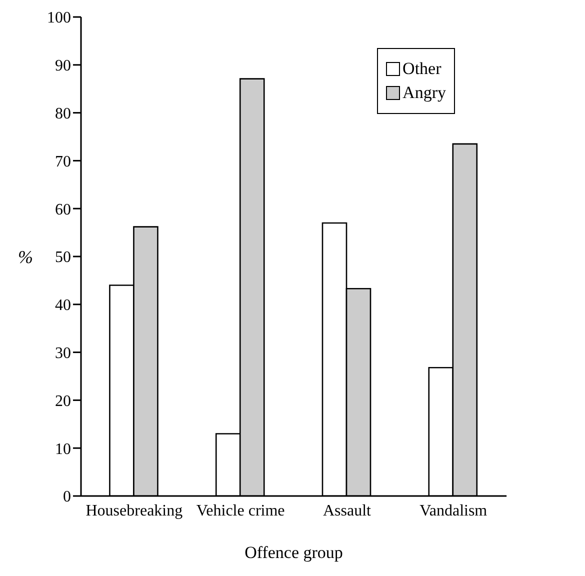 The height and width of the screenshot is (576, 585). Describe the element at coordinates (293, 552) in the screenshot. I see `x-axis-title: Offence group` at that location.